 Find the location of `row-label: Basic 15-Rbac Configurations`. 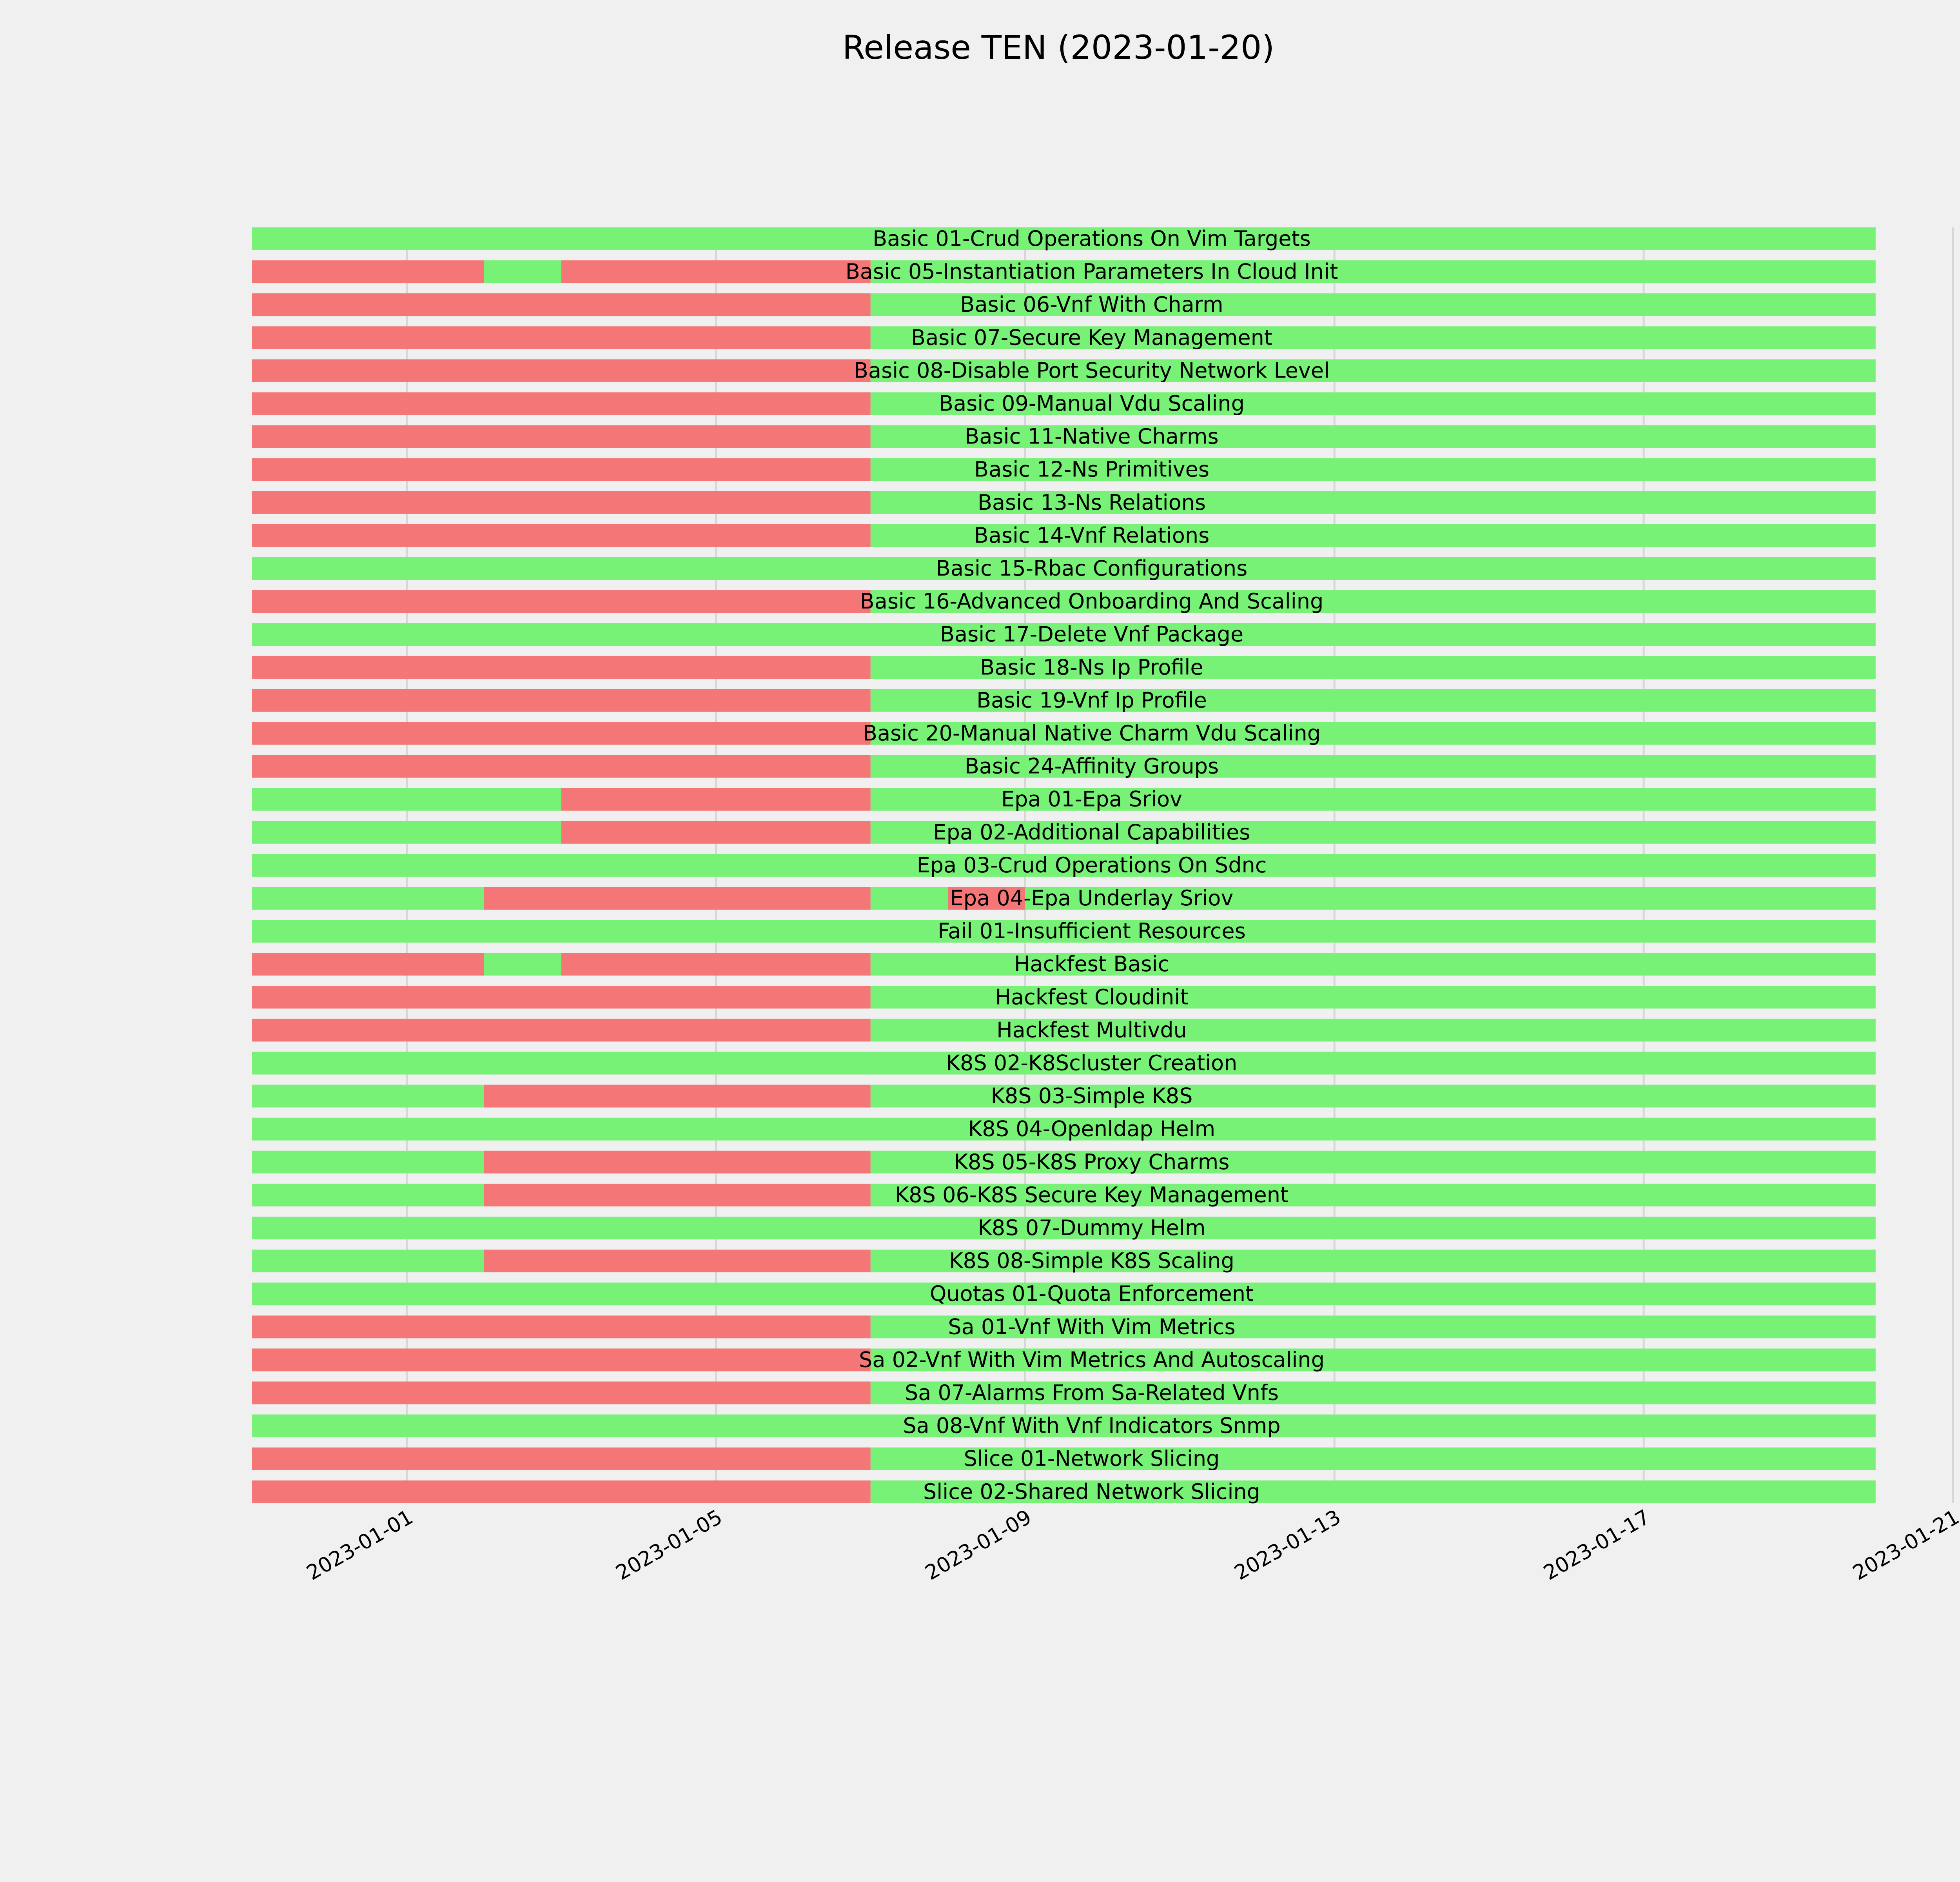

row-label: Basic 15-Rbac Configurations is located at coordinates (1091, 568).